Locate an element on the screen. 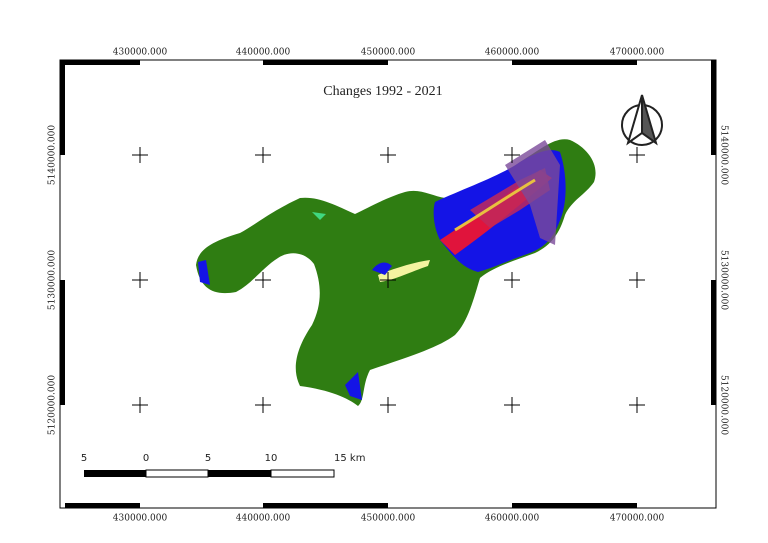 The image size is (768, 543). north-arrow is located at coordinates (642, 120).